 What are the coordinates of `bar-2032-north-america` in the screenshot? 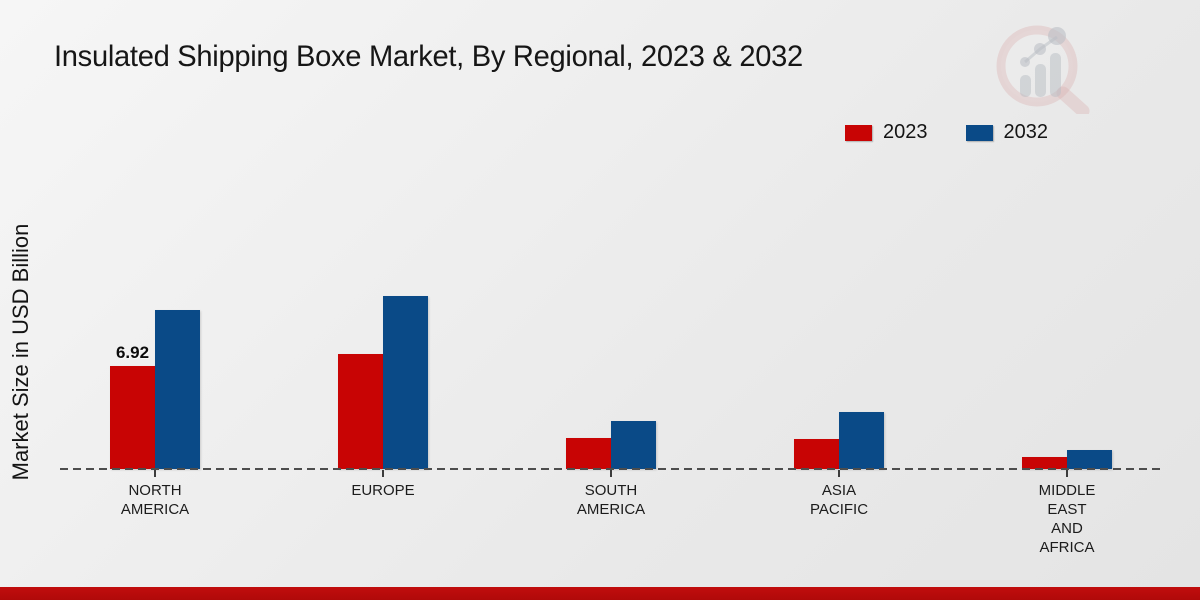 It's located at (177, 389).